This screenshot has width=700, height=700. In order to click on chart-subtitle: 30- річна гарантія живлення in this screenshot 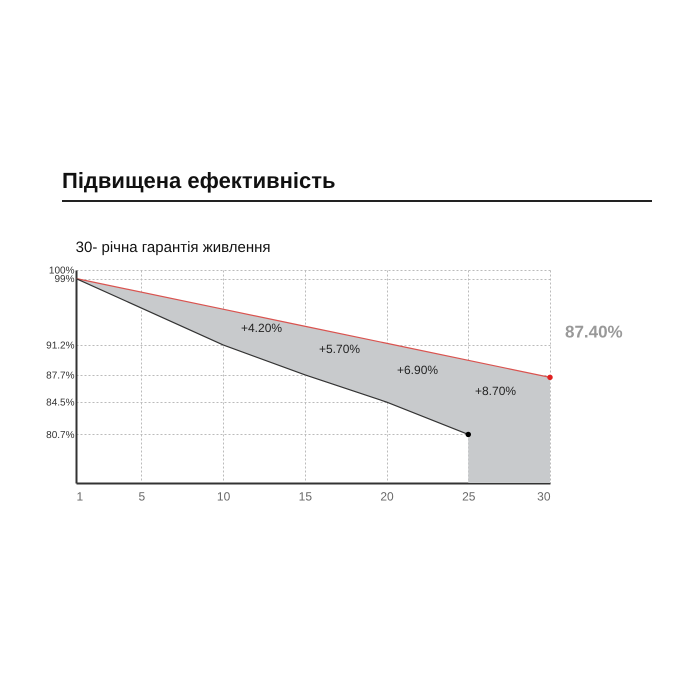, I will do `click(173, 247)`.